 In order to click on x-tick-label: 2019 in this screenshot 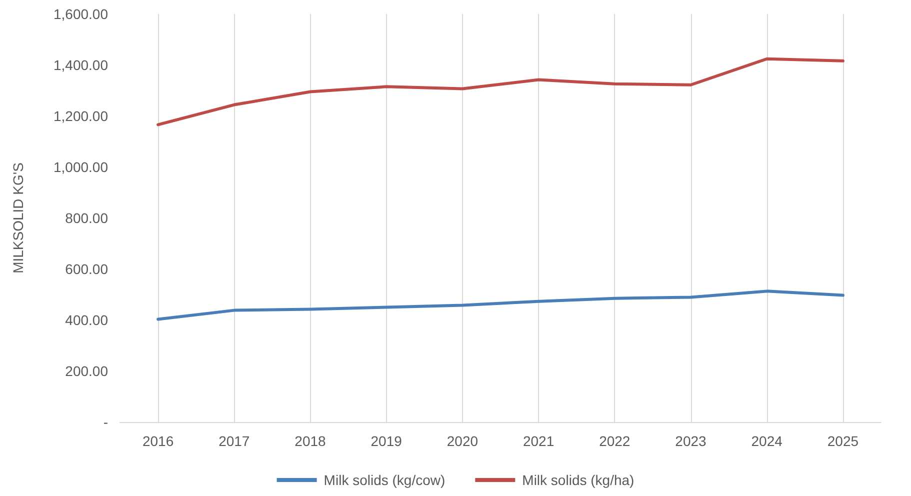, I will do `click(386, 441)`.